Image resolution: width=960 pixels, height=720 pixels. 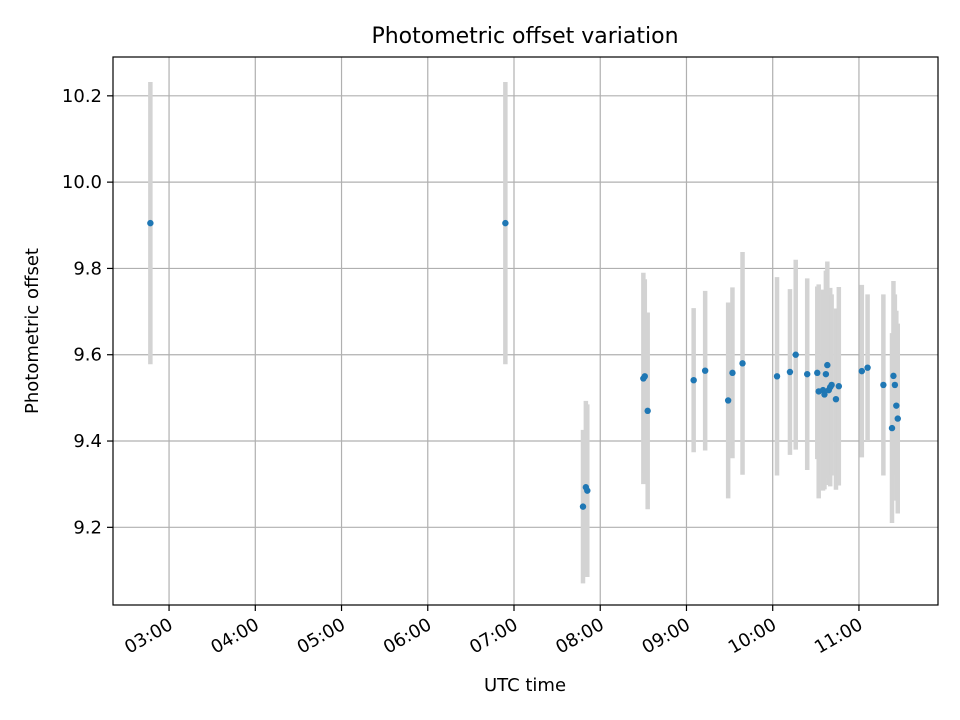 I want to click on y-tick-label: 10.0, so click(x=82, y=182).